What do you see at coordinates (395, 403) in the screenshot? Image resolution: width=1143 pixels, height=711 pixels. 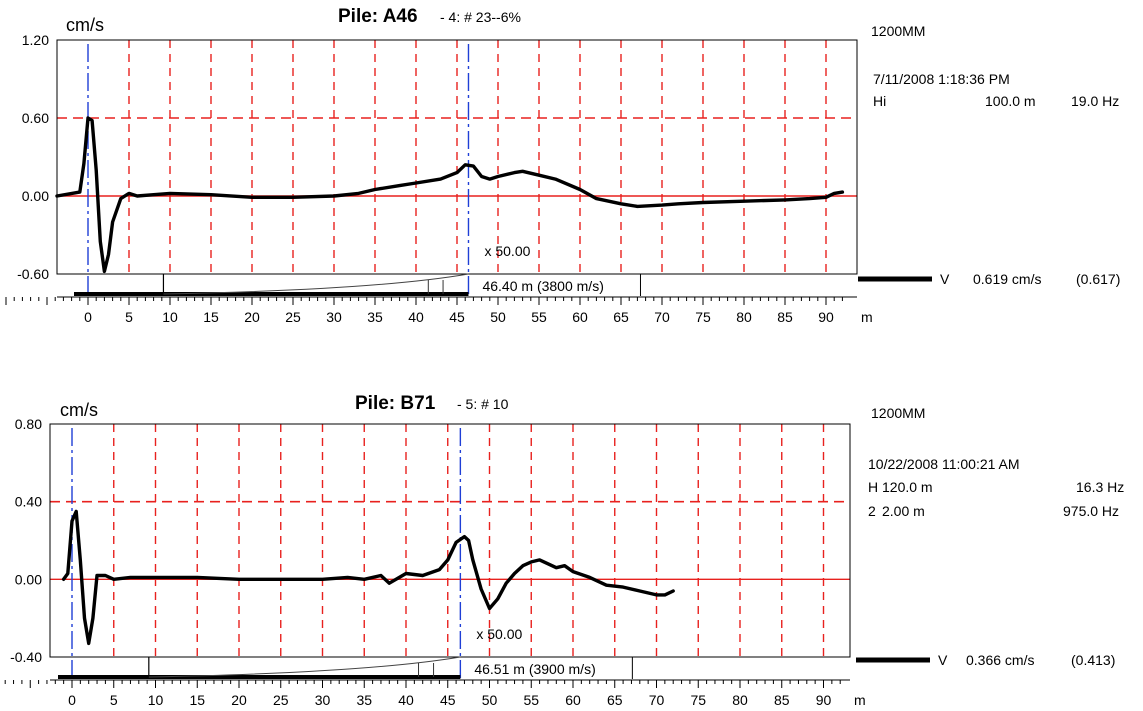 I see `chart-title: Pile: B71` at bounding box center [395, 403].